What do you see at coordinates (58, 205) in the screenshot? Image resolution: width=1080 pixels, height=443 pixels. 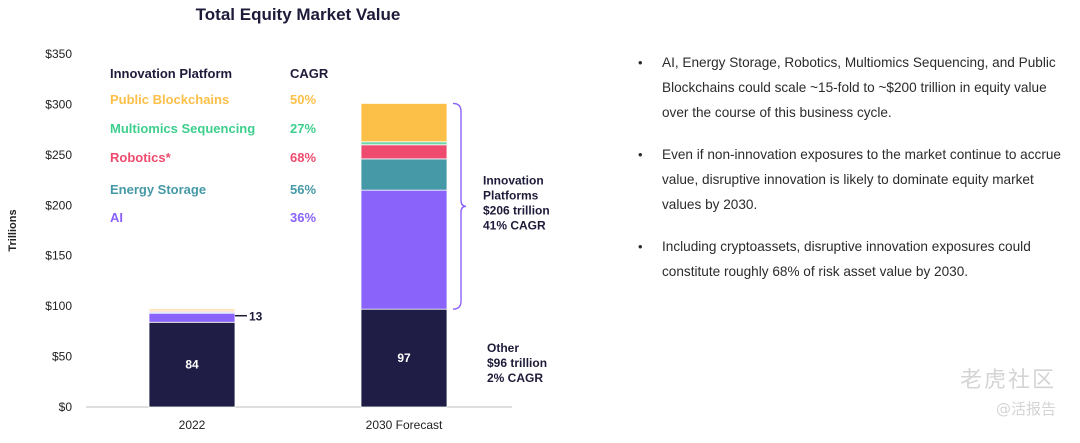 I see `y-tick-label: $200` at bounding box center [58, 205].